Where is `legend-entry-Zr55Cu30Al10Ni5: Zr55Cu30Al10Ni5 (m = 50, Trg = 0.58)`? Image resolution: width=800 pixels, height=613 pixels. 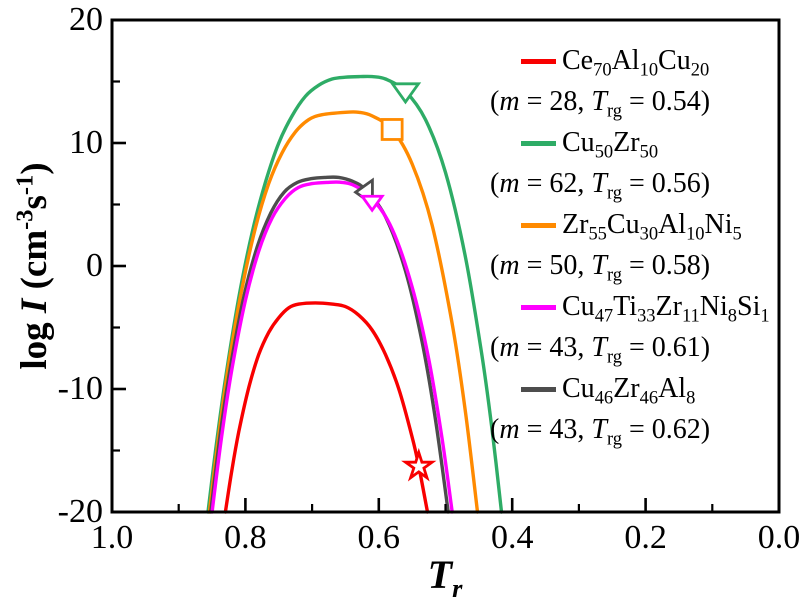
legend-entry-Zr55Cu30Al10Ni5: Zr55Cu30Al10Ni5 (m = 50, Trg = 0.58) is located at coordinates (630, 245).